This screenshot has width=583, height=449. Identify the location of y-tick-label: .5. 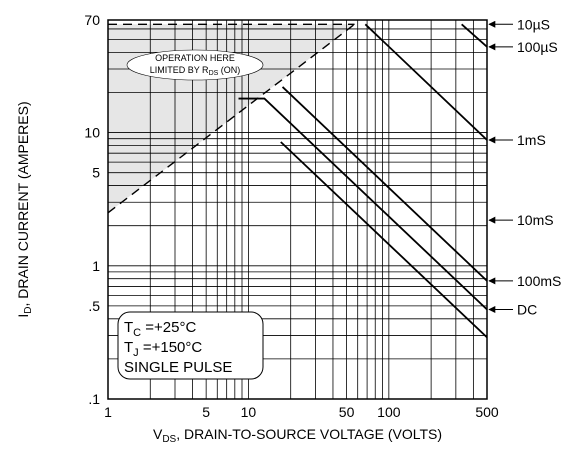
(94, 306).